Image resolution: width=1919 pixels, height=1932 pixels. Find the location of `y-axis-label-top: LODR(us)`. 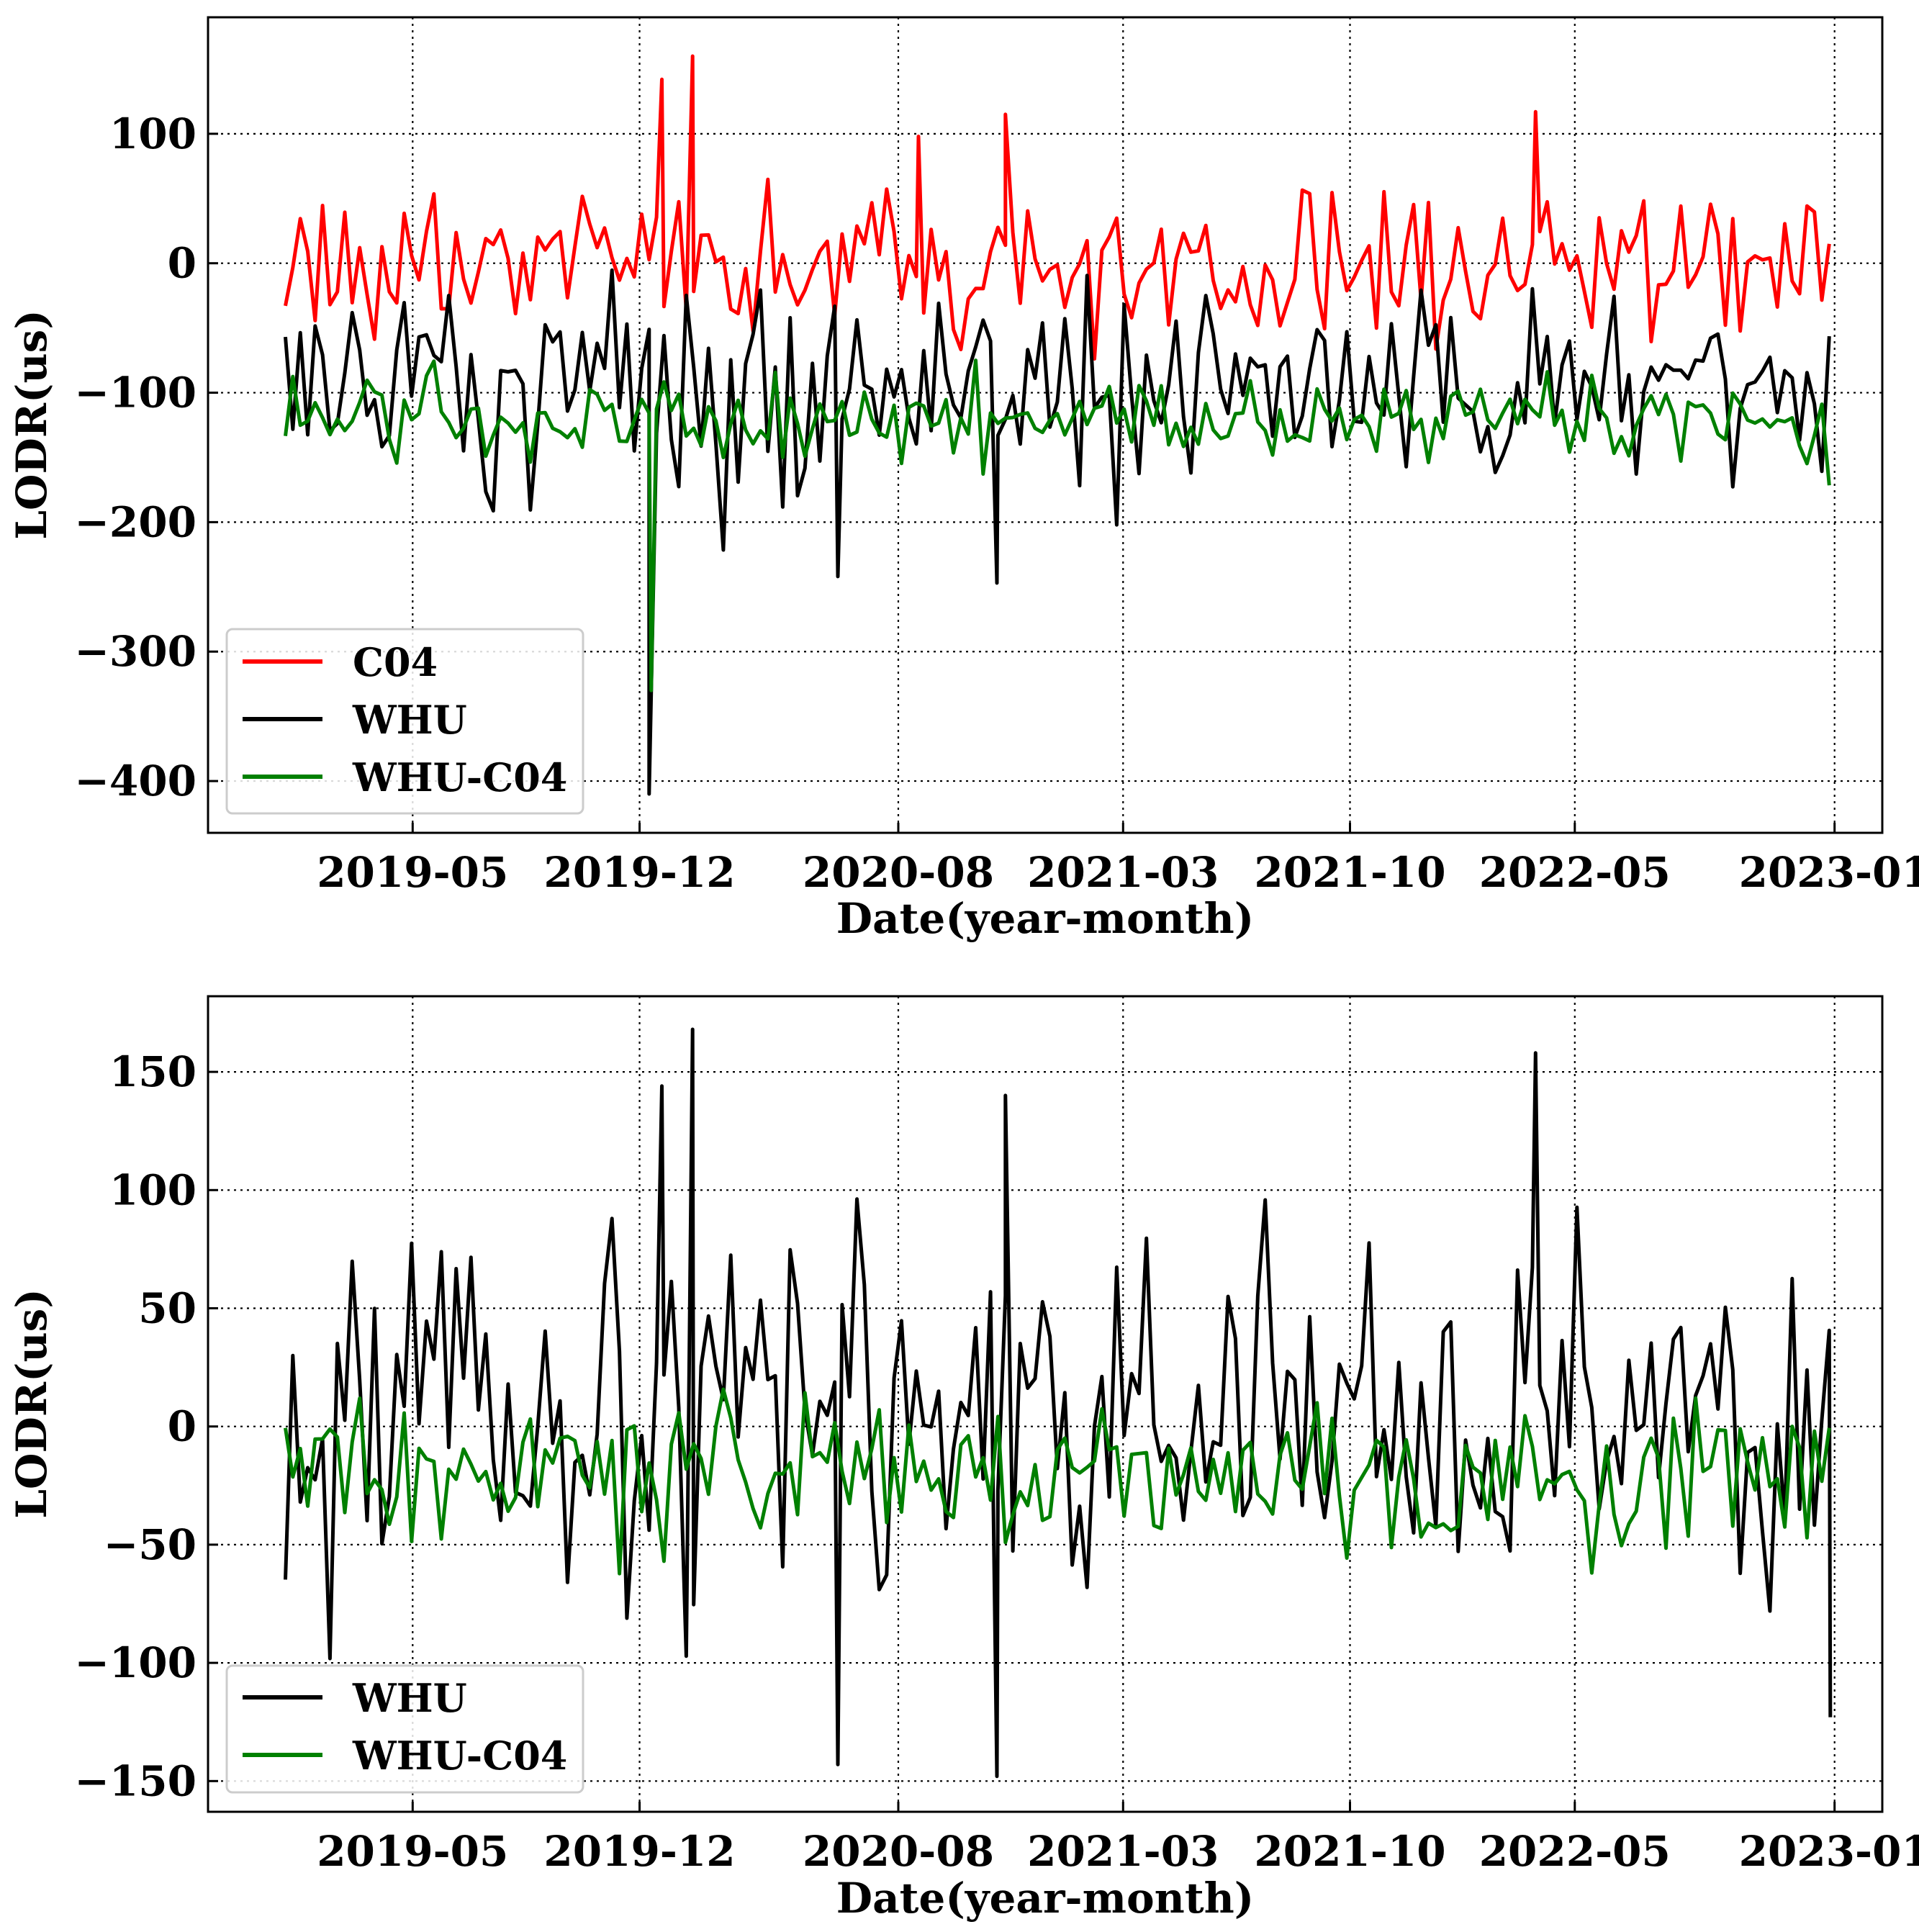

y-axis-label-top: LODR(us) is located at coordinates (31, 425).